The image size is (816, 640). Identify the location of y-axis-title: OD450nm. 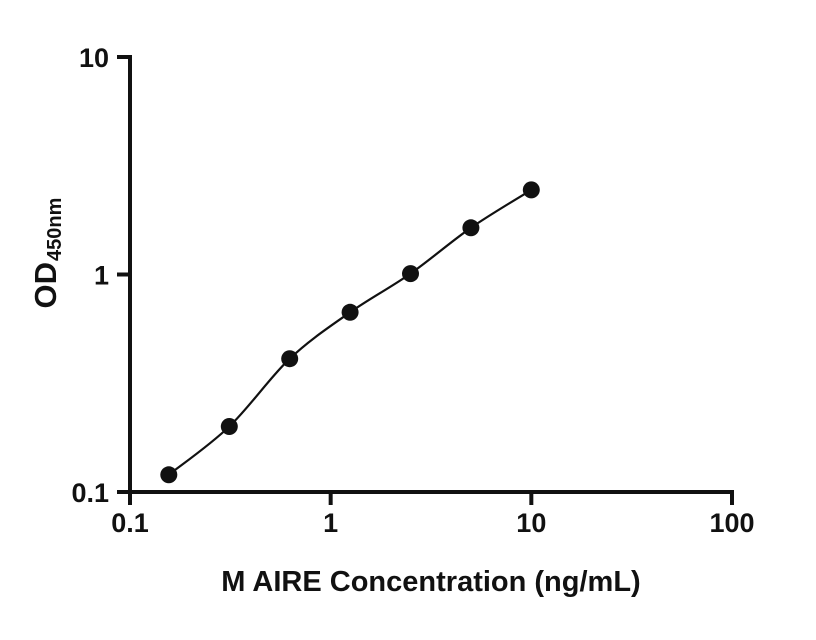
(47, 253).